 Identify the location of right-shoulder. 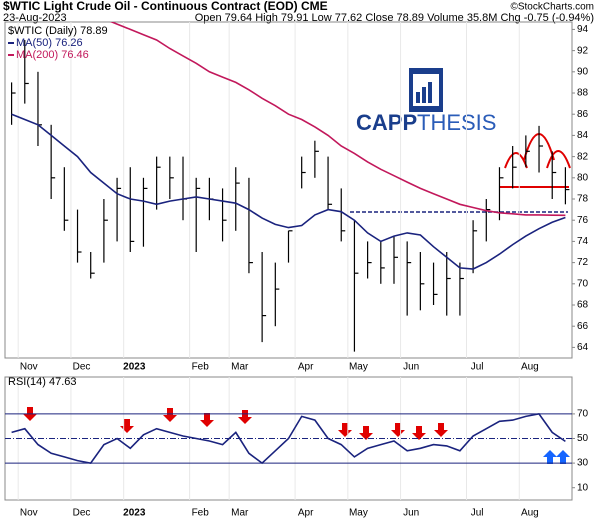
(558, 159).